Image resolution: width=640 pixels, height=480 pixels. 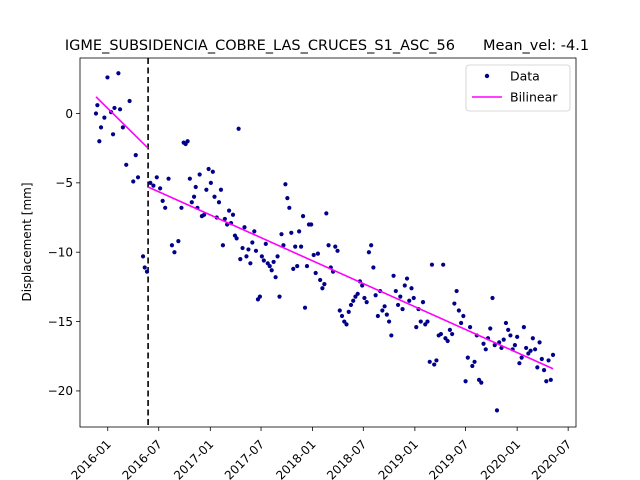 What do you see at coordinates (244, 458) in the screenshot?
I see `x-tick-label: 2017-07` at bounding box center [244, 458].